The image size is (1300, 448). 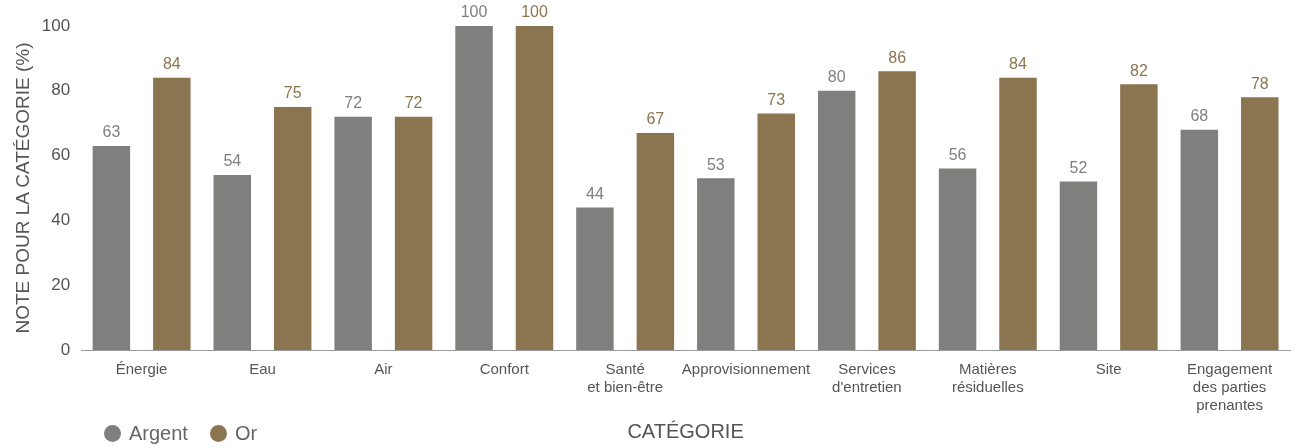 What do you see at coordinates (1139, 70) in the screenshot?
I see `data-label: 82` at bounding box center [1139, 70].